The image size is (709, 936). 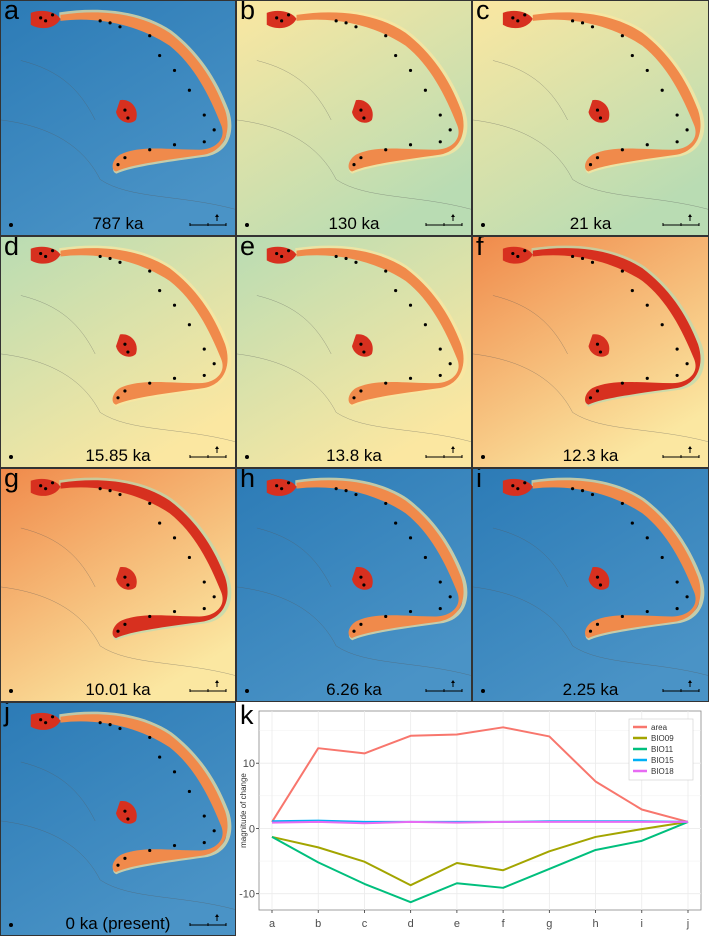 What do you see at coordinates (354, 223) in the screenshot?
I see `age-label: 130 ka` at bounding box center [354, 223].